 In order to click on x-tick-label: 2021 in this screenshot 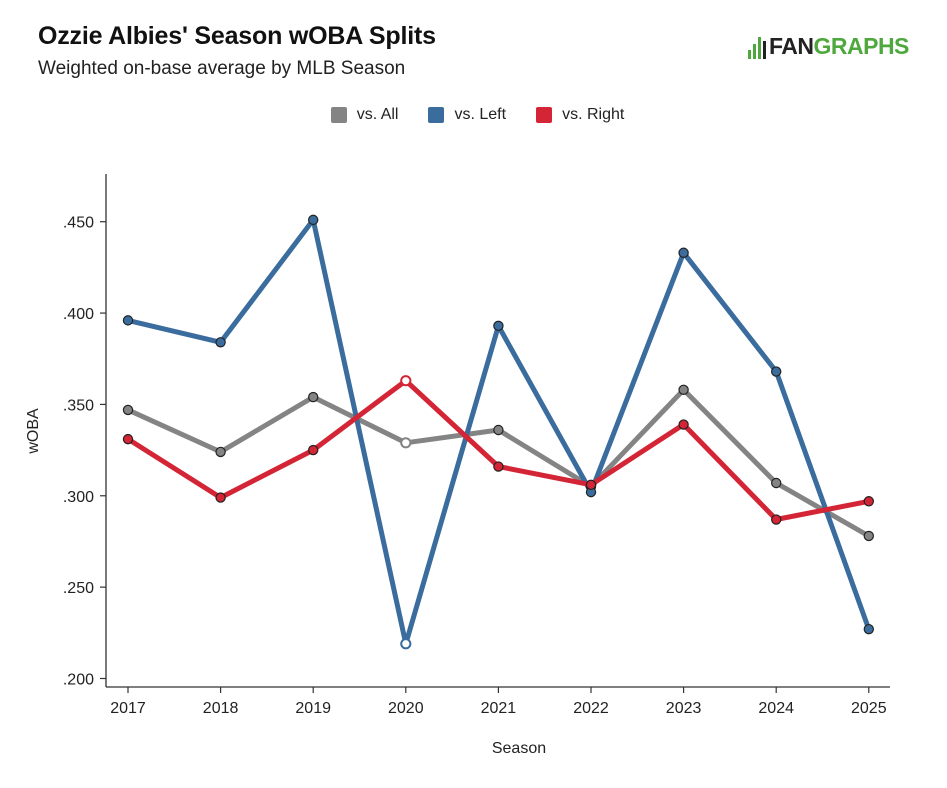, I will do `click(499, 708)`.